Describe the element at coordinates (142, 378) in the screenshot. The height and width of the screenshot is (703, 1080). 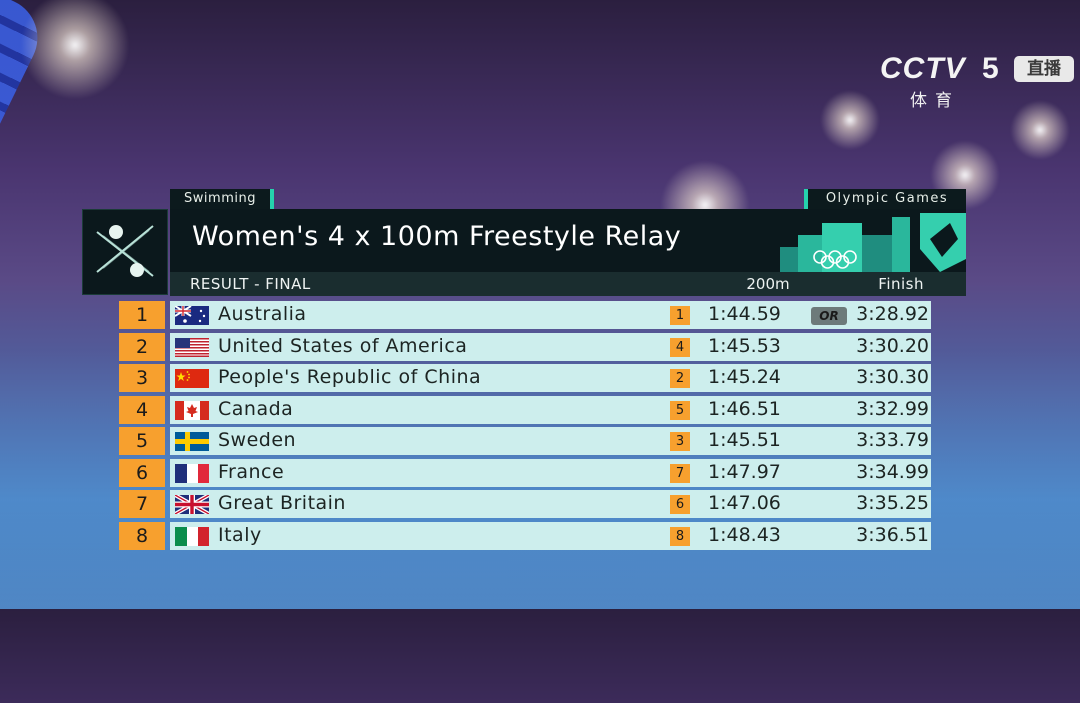
I see `rank-cell: 3` at that location.